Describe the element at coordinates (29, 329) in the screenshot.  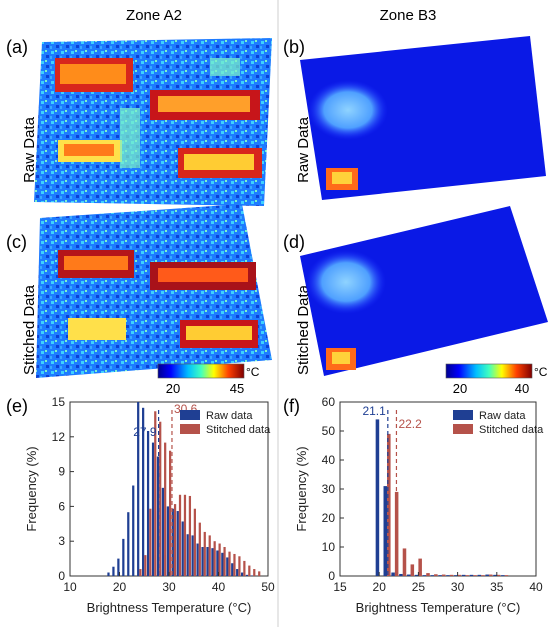
I see `row-label-c: Stitched Data` at that location.